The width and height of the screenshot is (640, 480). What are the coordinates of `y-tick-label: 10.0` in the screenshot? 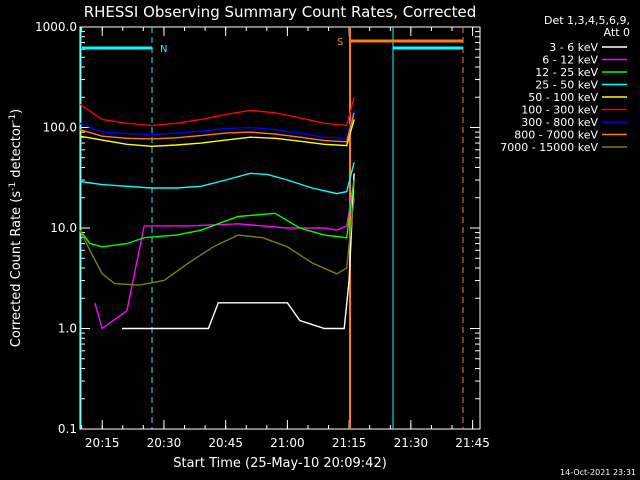 It's located at (63, 228).